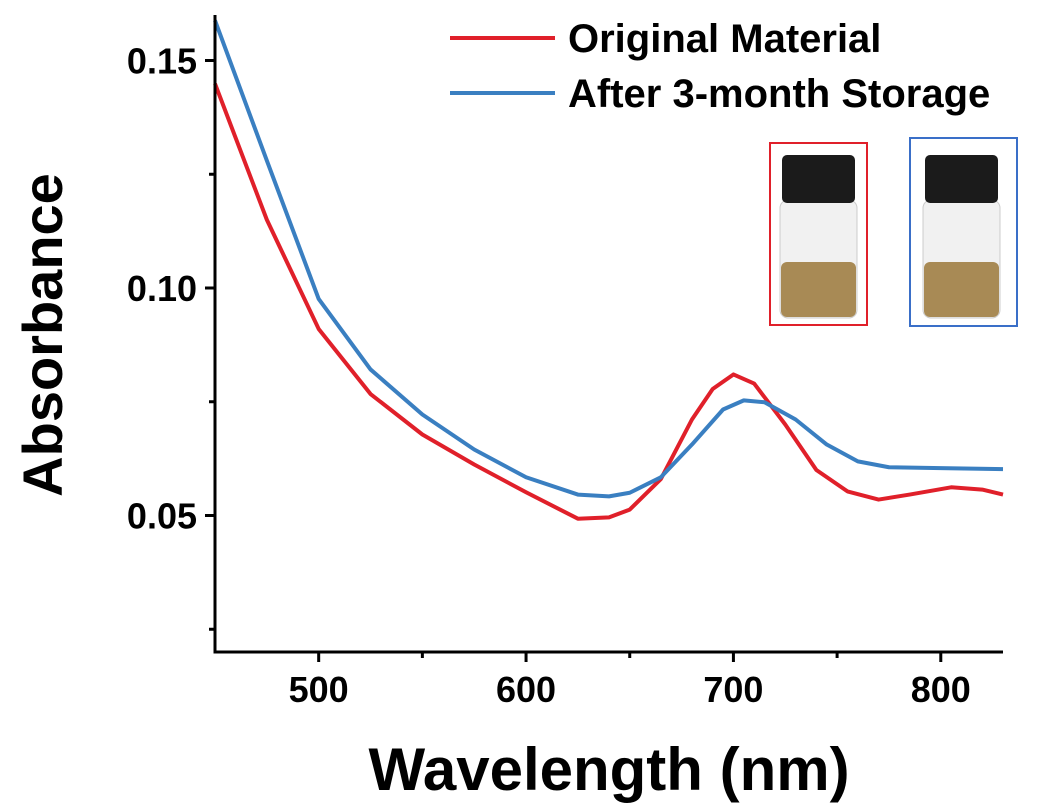 The image size is (1060, 808). I want to click on y-tick-label: 0.10, so click(162, 288).